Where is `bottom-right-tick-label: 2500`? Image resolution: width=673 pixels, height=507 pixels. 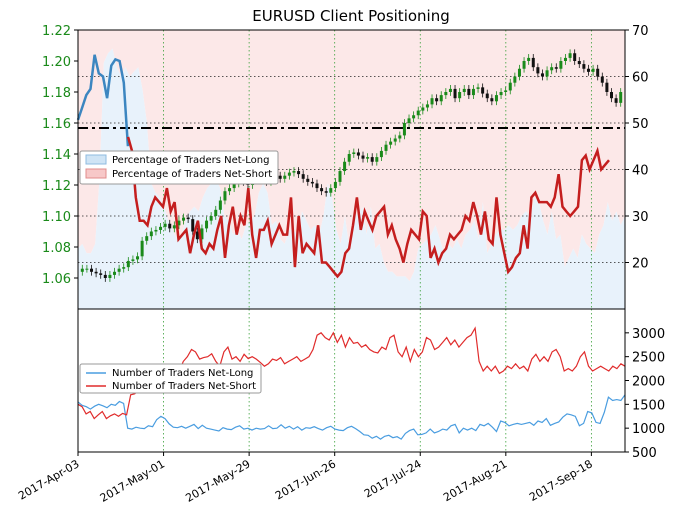 bottom-right-tick-label: 2500 is located at coordinates (648, 358).